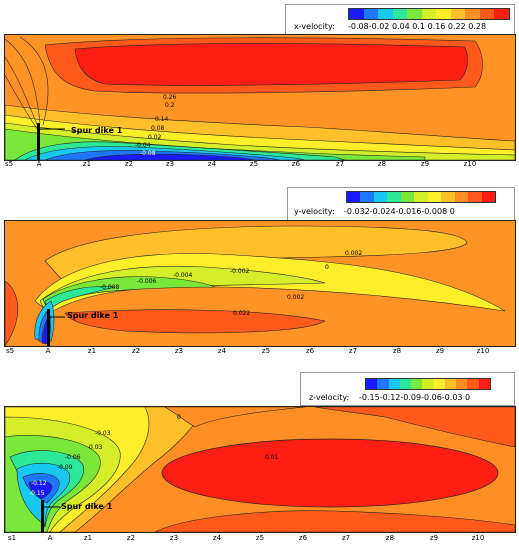  I want to click on x-velocity-colorbar, so click(429, 14).